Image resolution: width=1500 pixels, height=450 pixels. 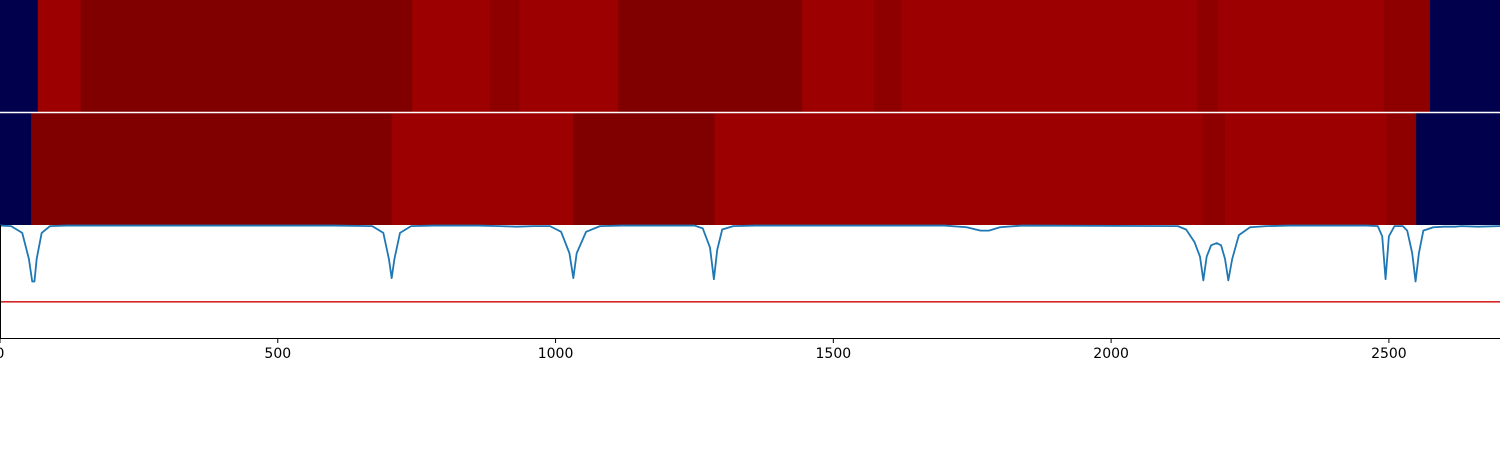 I want to click on x-tick-label-0: 0, so click(x=2, y=354).